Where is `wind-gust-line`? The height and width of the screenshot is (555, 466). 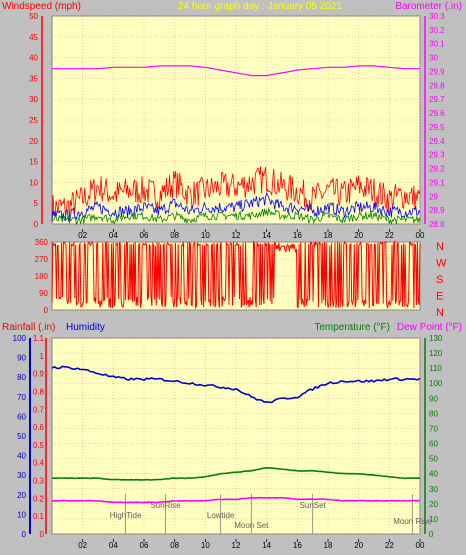 wind-gust-line is located at coordinates (236, 194).